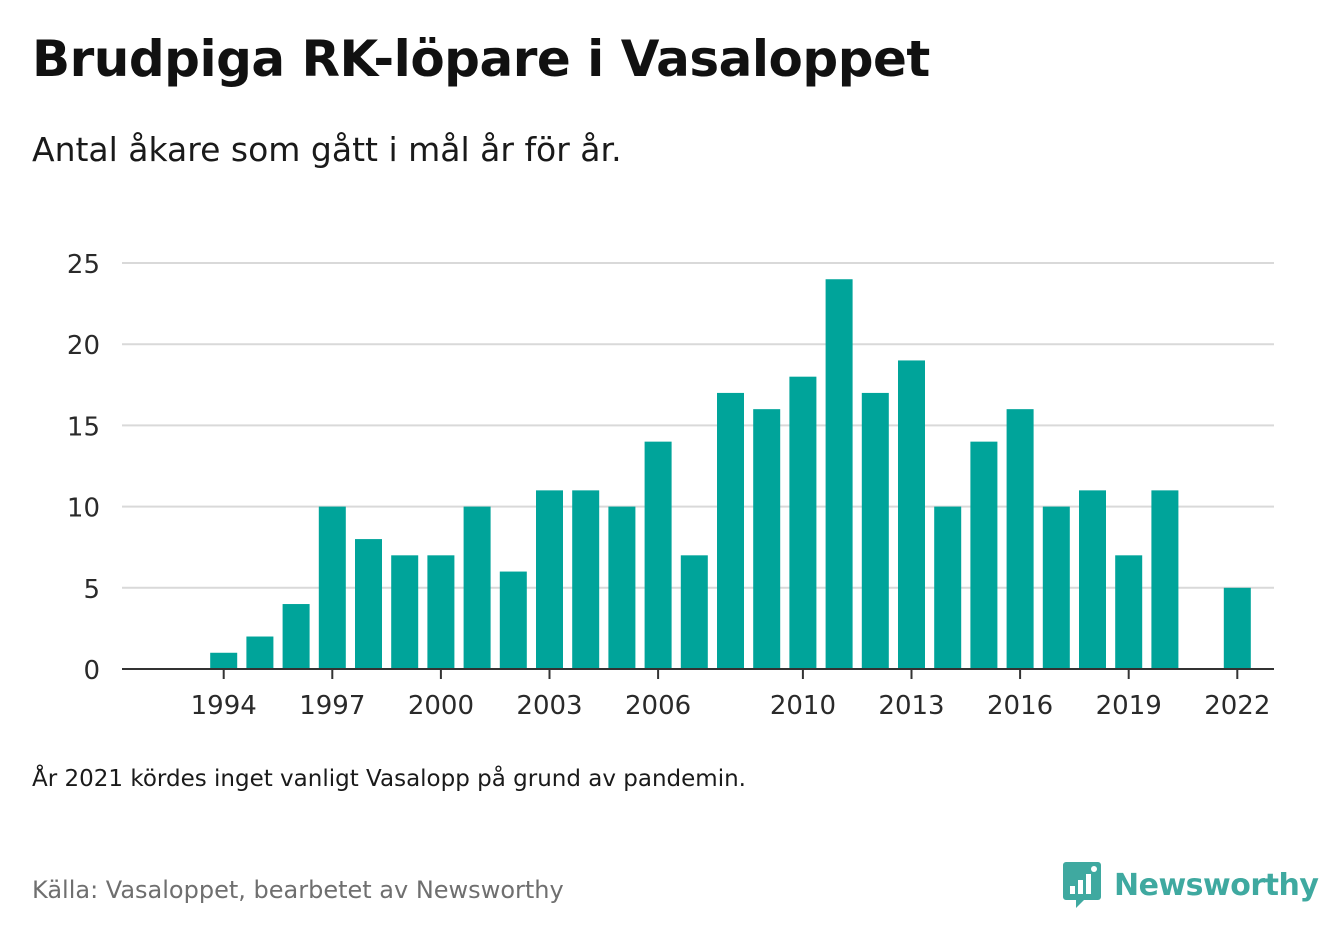 The height and width of the screenshot is (940, 1340). I want to click on x-tick-label: 2003, so click(549, 706).